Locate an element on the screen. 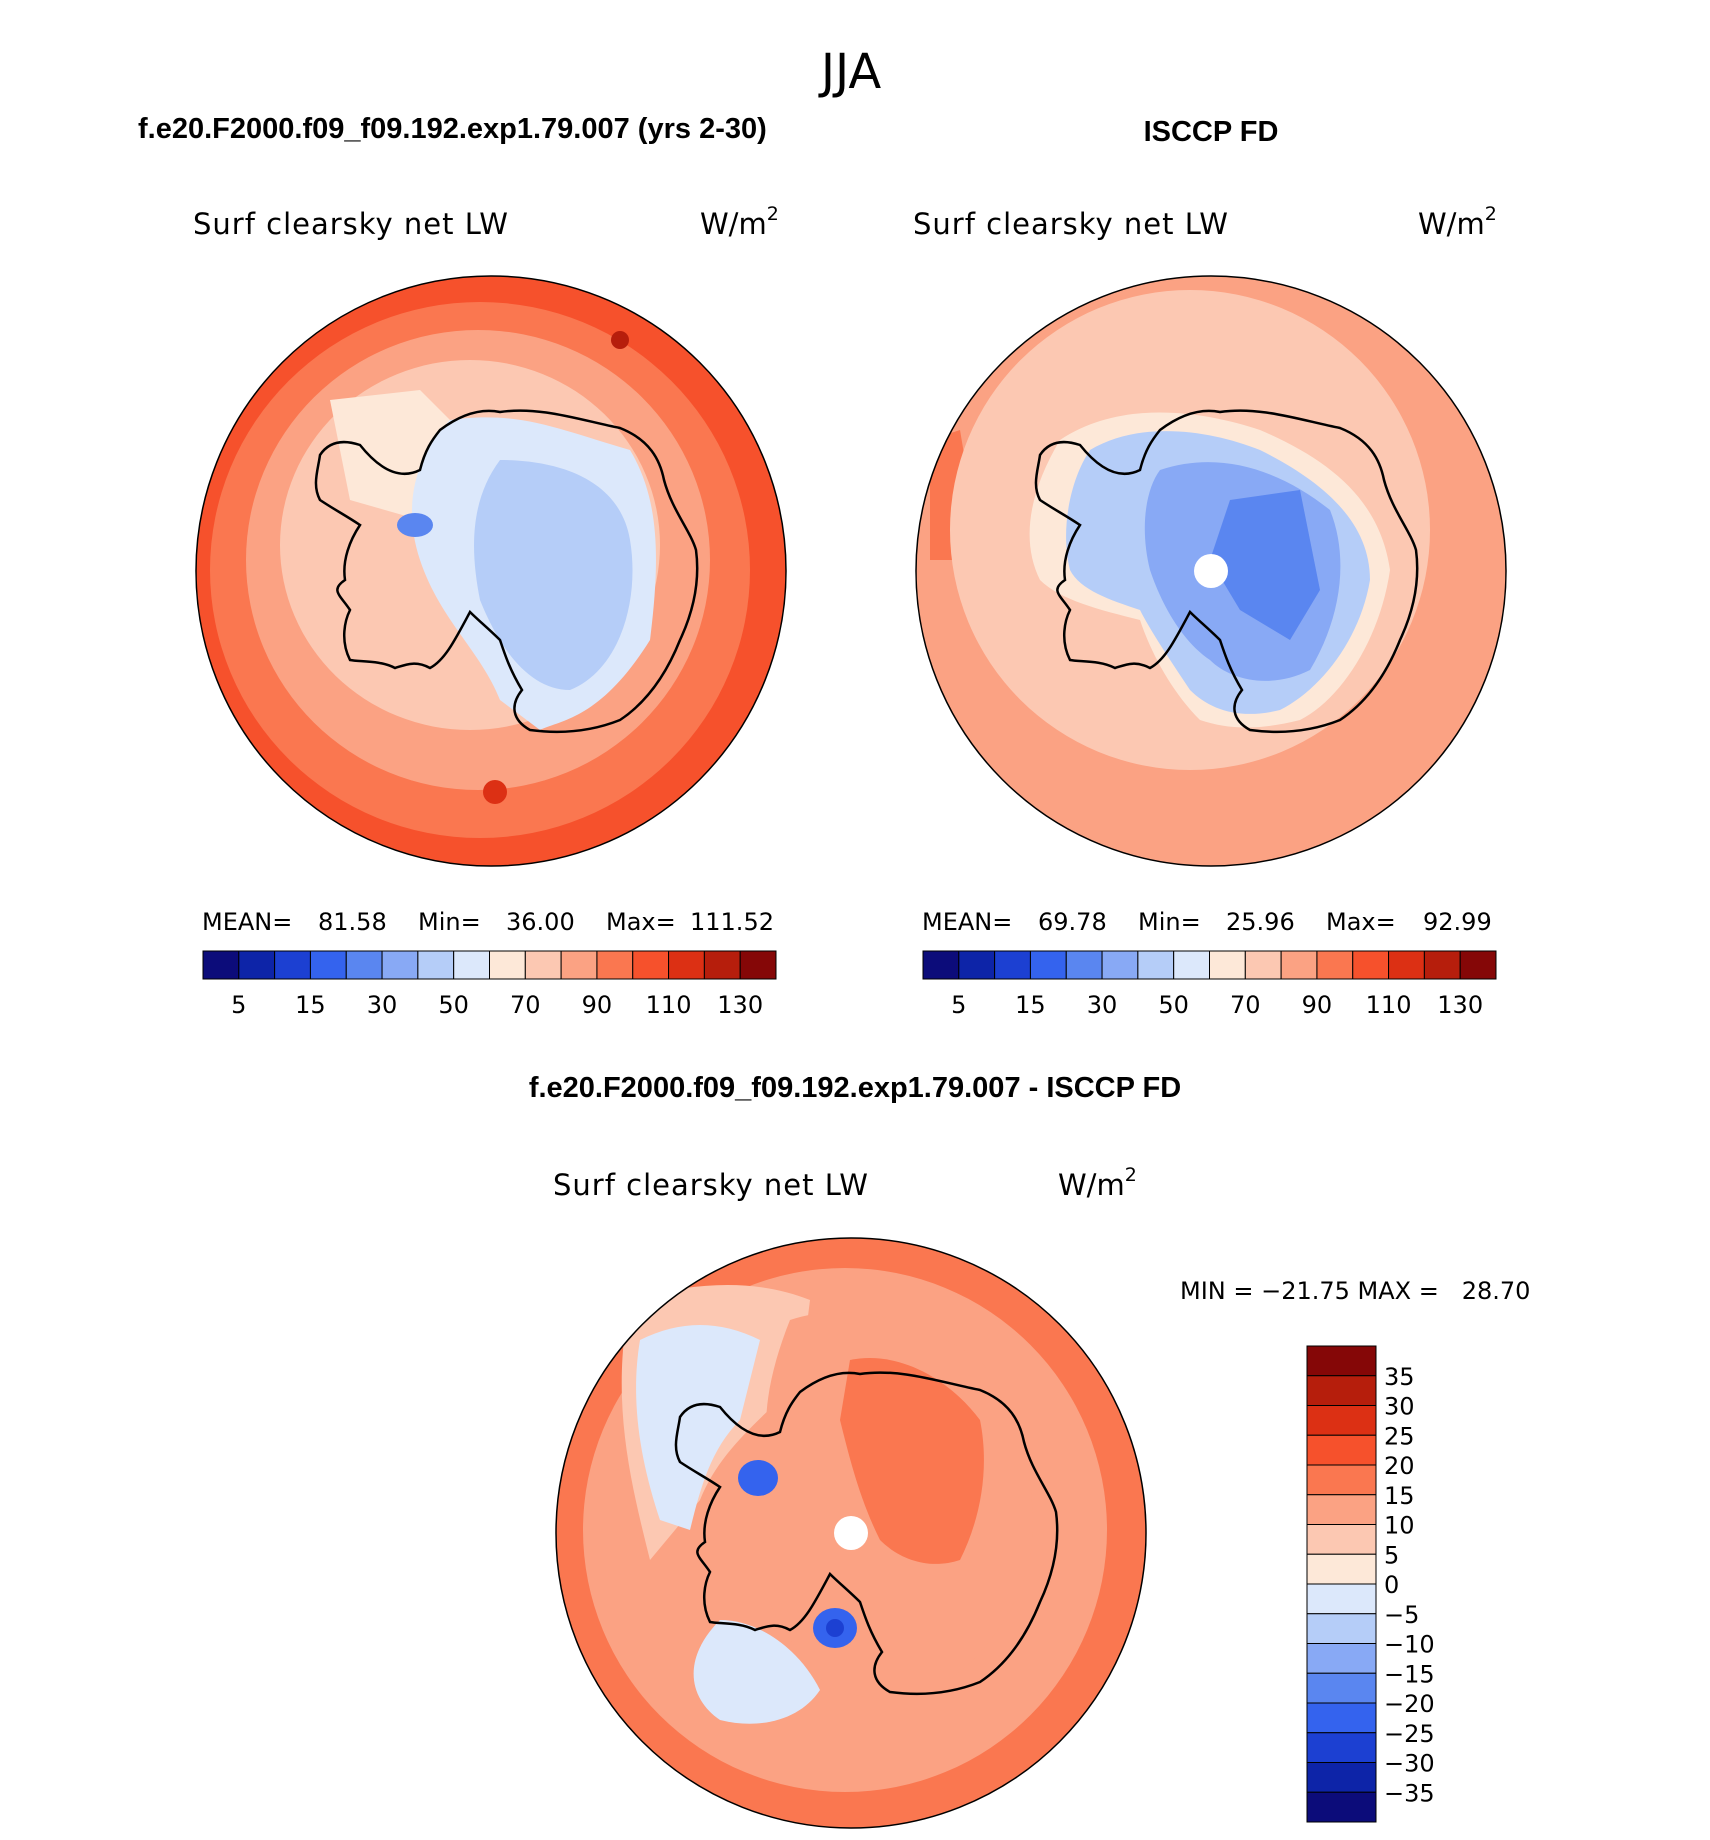  panel-diff-colorbar-tick-label: 25 is located at coordinates (1399, 1436).